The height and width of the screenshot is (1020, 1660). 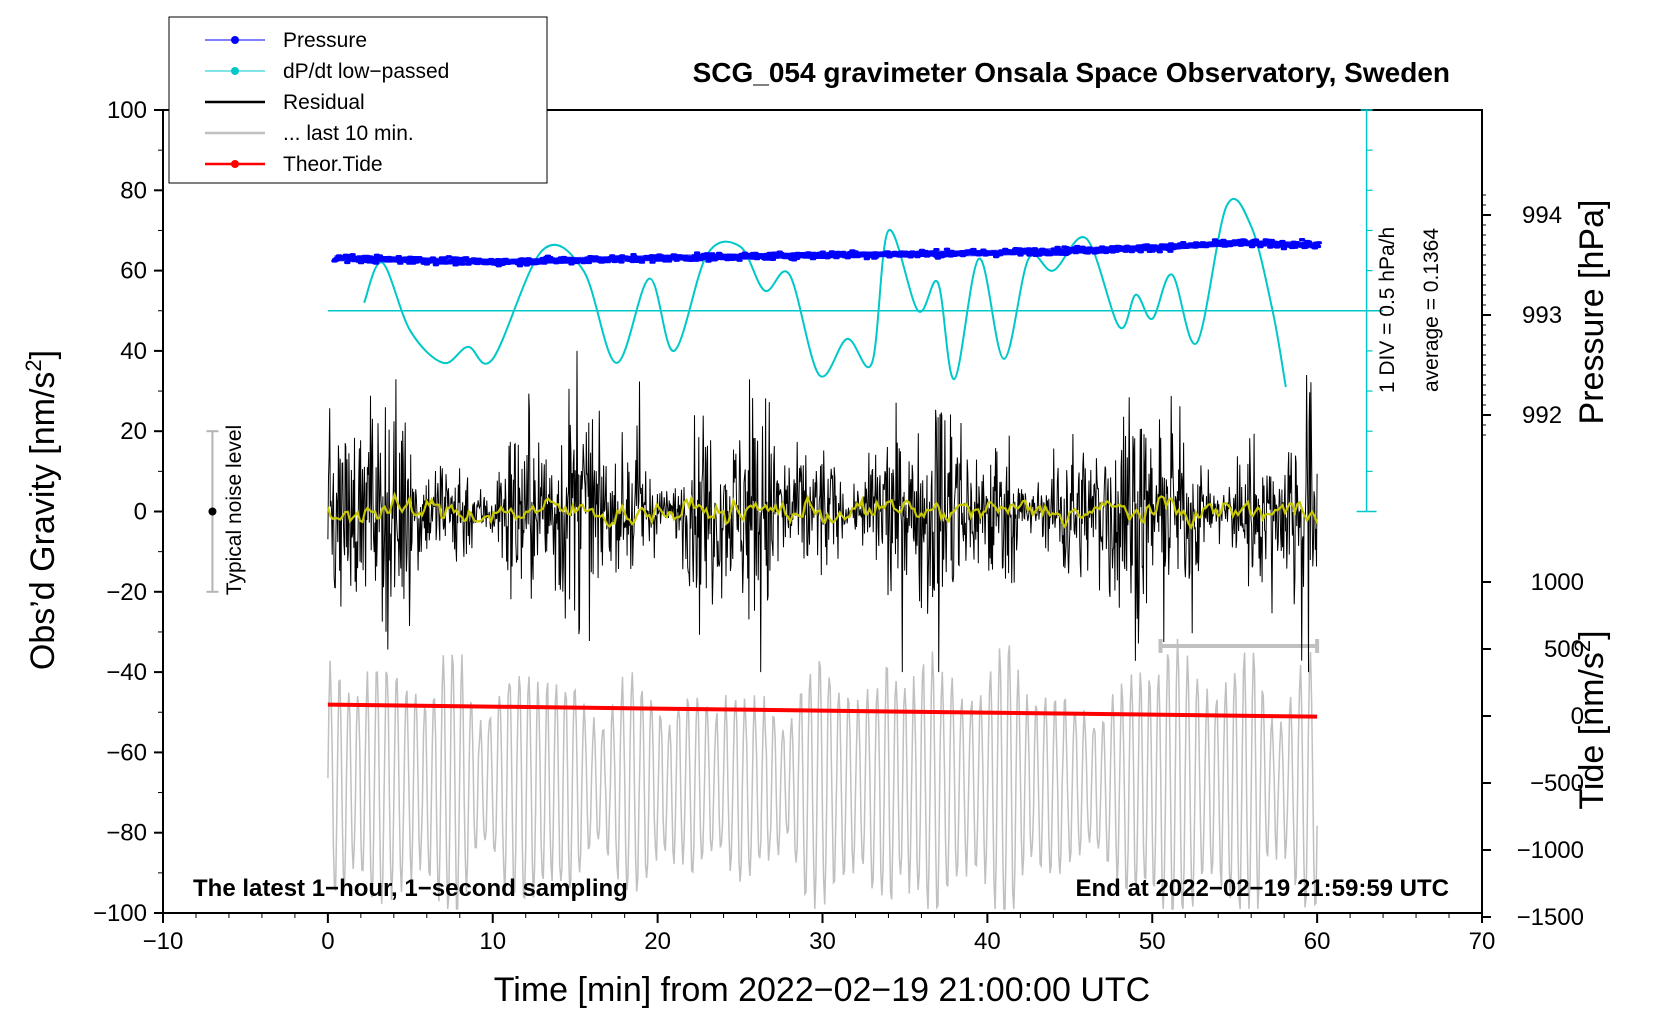 What do you see at coordinates (212, 511) in the screenshot?
I see `noise-level-dot` at bounding box center [212, 511].